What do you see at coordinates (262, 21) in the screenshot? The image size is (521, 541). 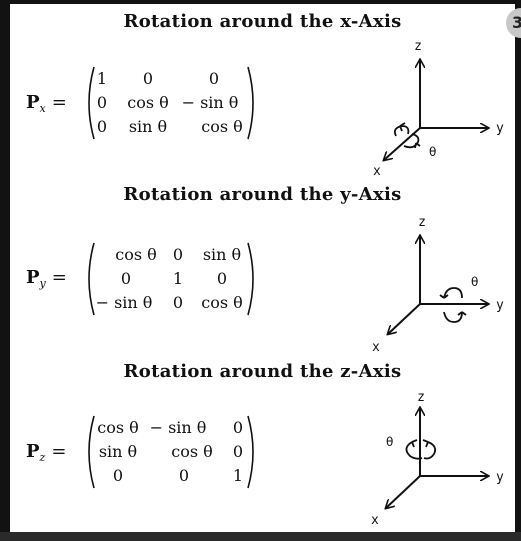 I see `section-title-x: Rotation around the x-Axis` at bounding box center [262, 21].